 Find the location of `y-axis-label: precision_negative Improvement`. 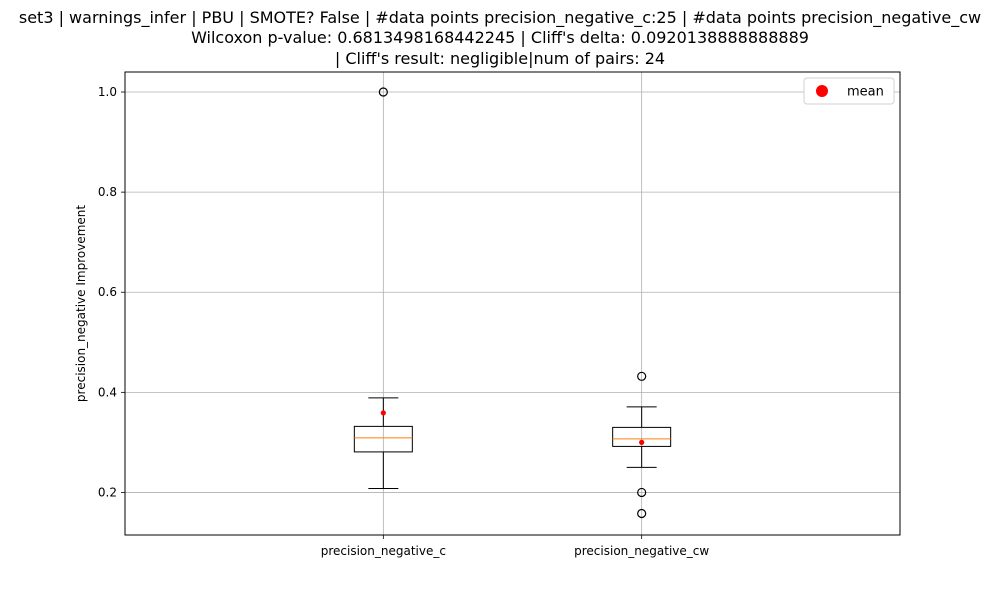

y-axis-label: precision_negative Improvement is located at coordinates (81, 303).